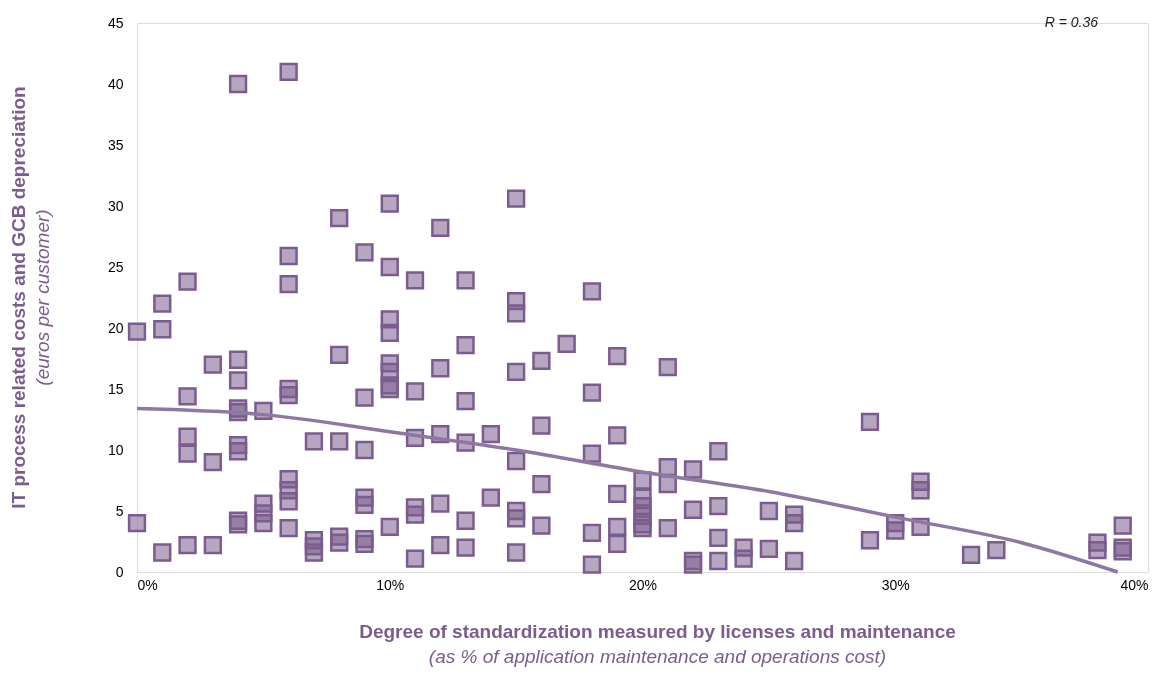 The width and height of the screenshot is (1173, 684). What do you see at coordinates (115, 144) in the screenshot?
I see `y-tick-label: 35` at bounding box center [115, 144].